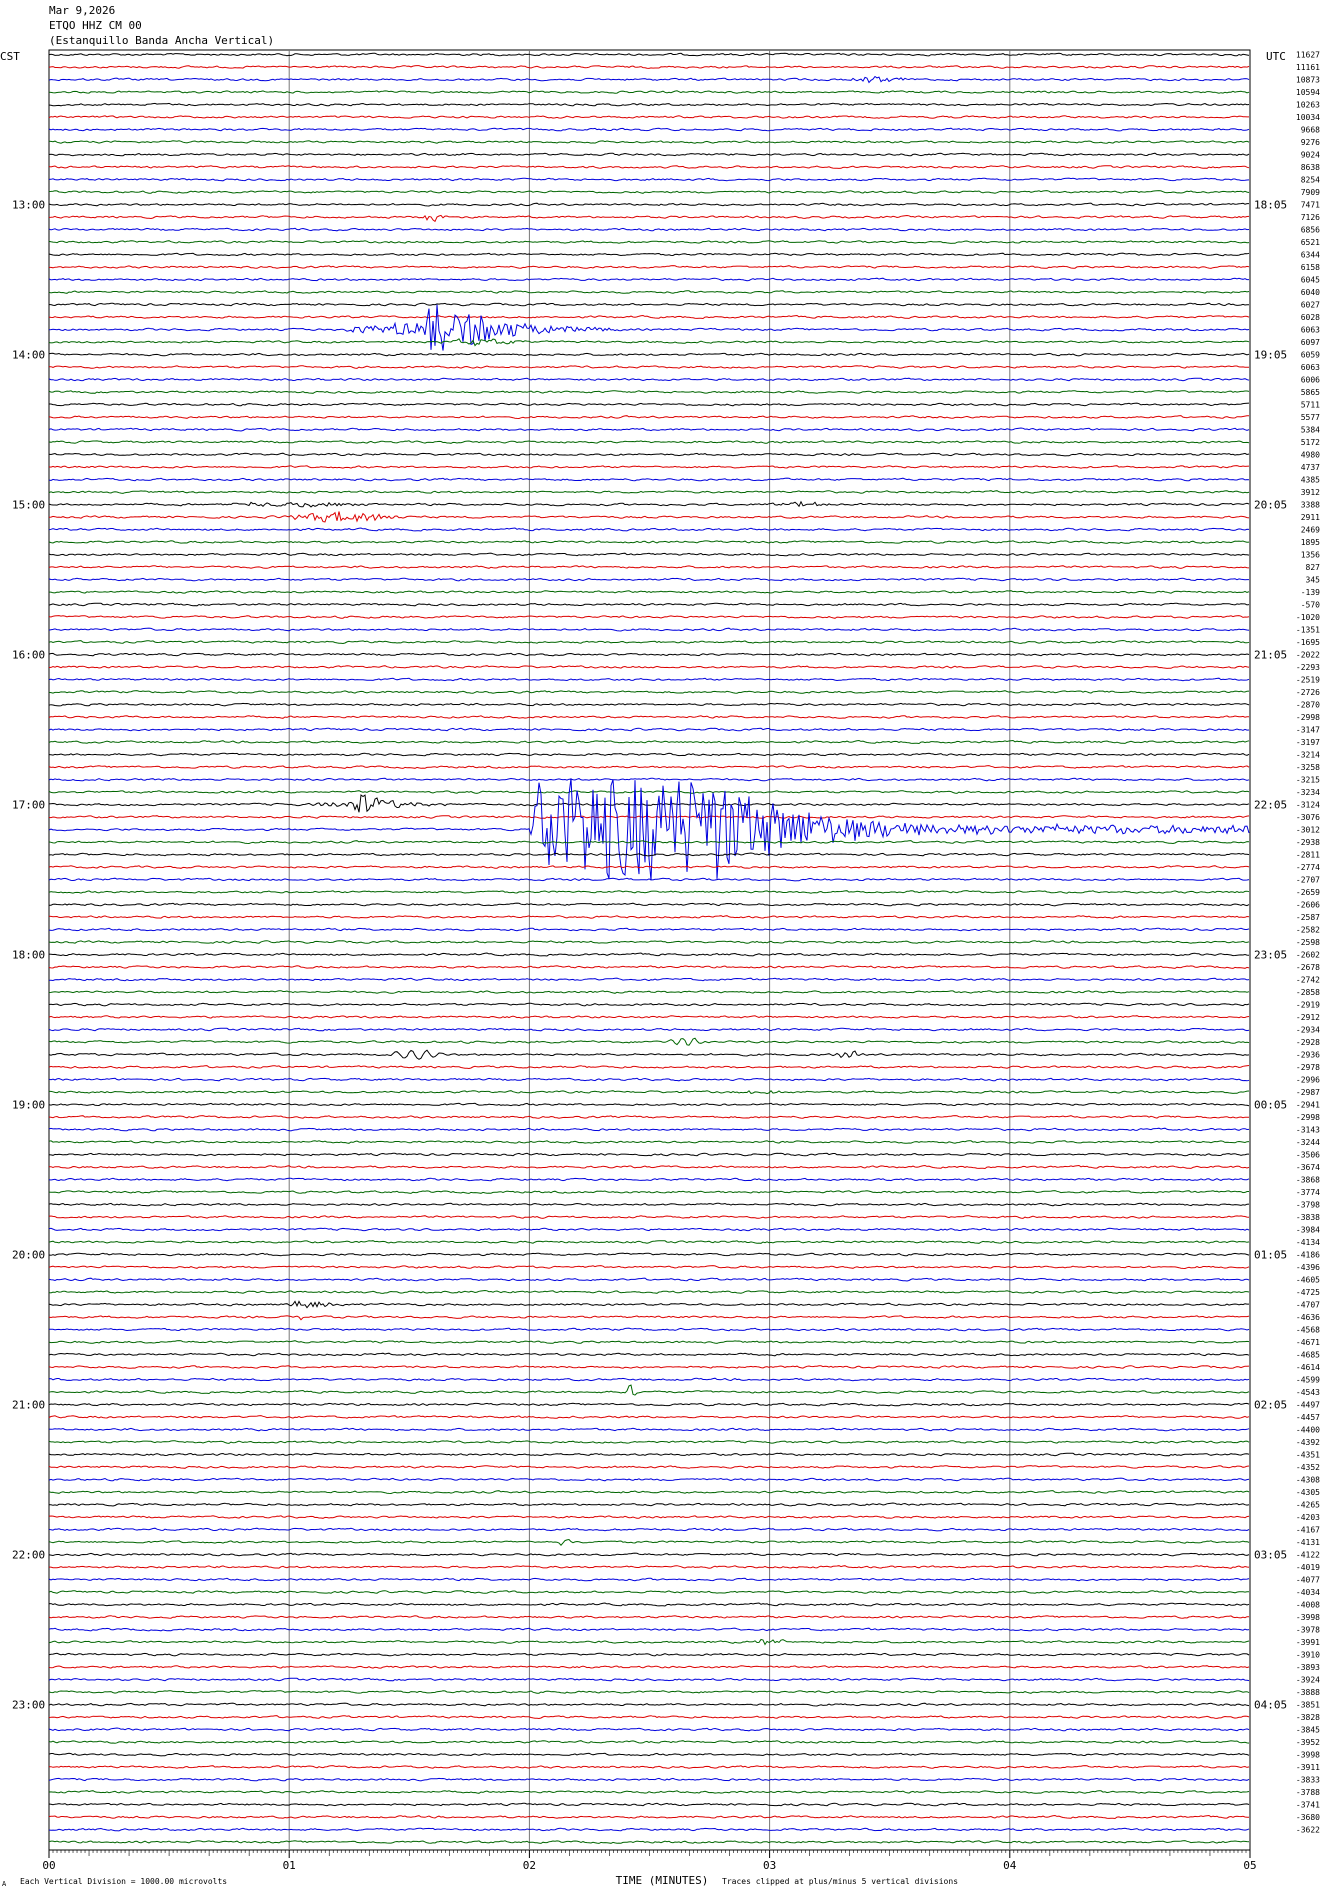 The width and height of the screenshot is (1330, 1894). What do you see at coordinates (1308, 1042) in the screenshot?
I see `trace-value-label: -2928` at bounding box center [1308, 1042].